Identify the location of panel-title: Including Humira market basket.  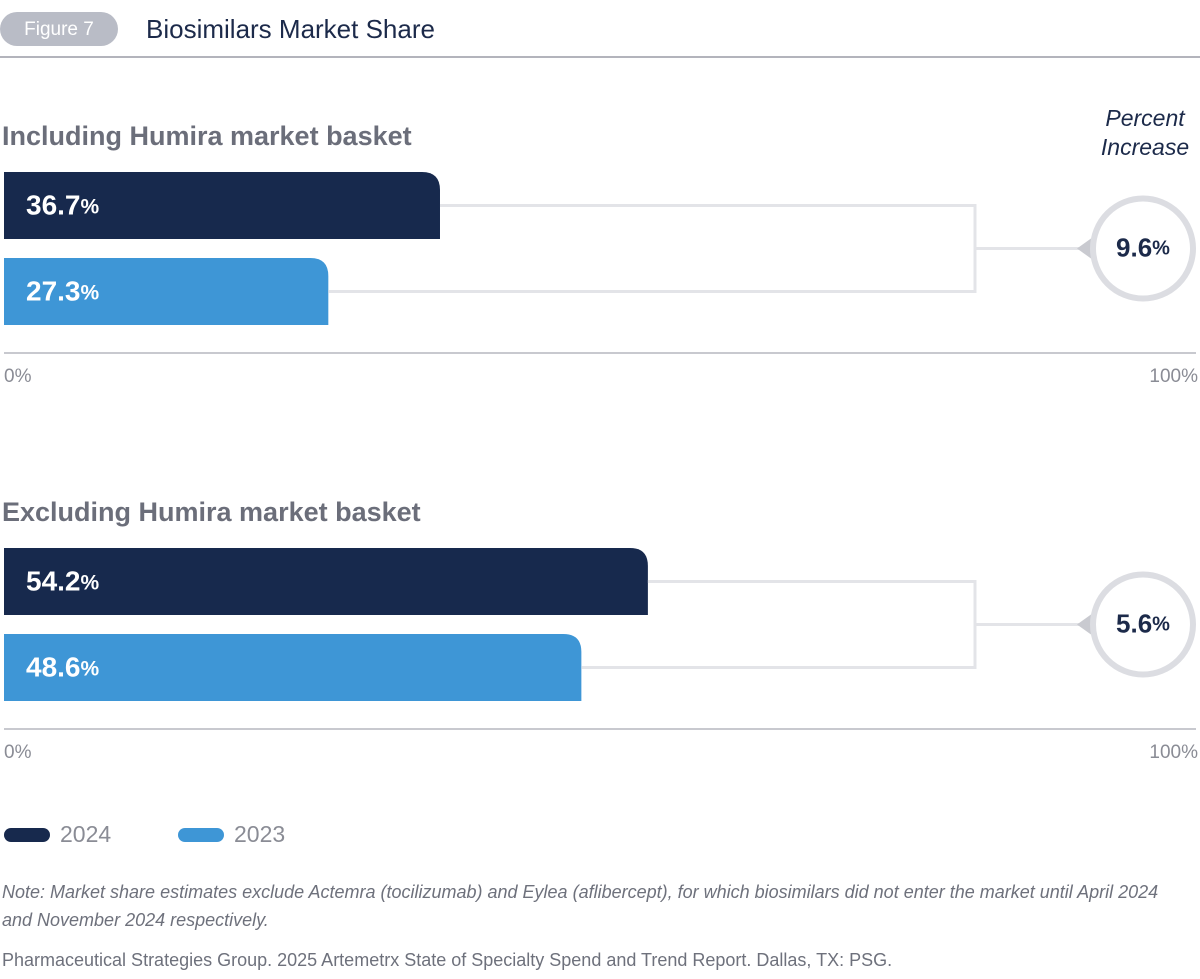
(207, 136).